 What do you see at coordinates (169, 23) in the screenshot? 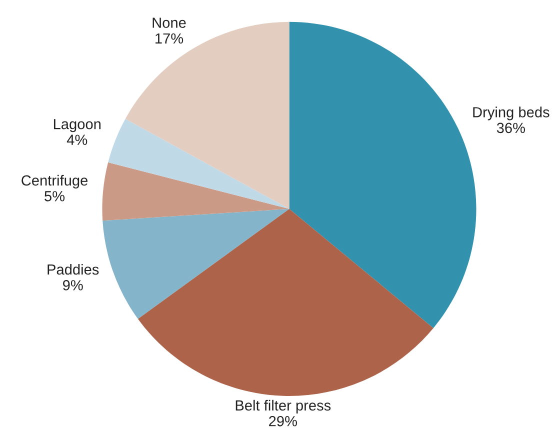
I see `slice-label: None` at bounding box center [169, 23].